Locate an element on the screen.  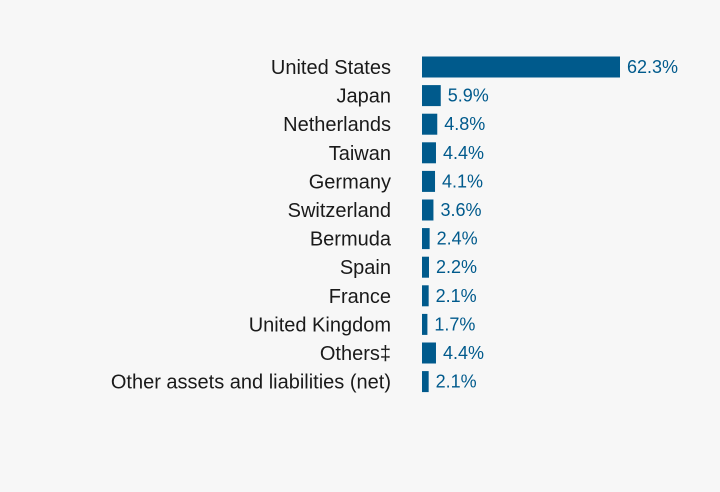
value-label-netherlands: 4.8% is located at coordinates (464, 124).